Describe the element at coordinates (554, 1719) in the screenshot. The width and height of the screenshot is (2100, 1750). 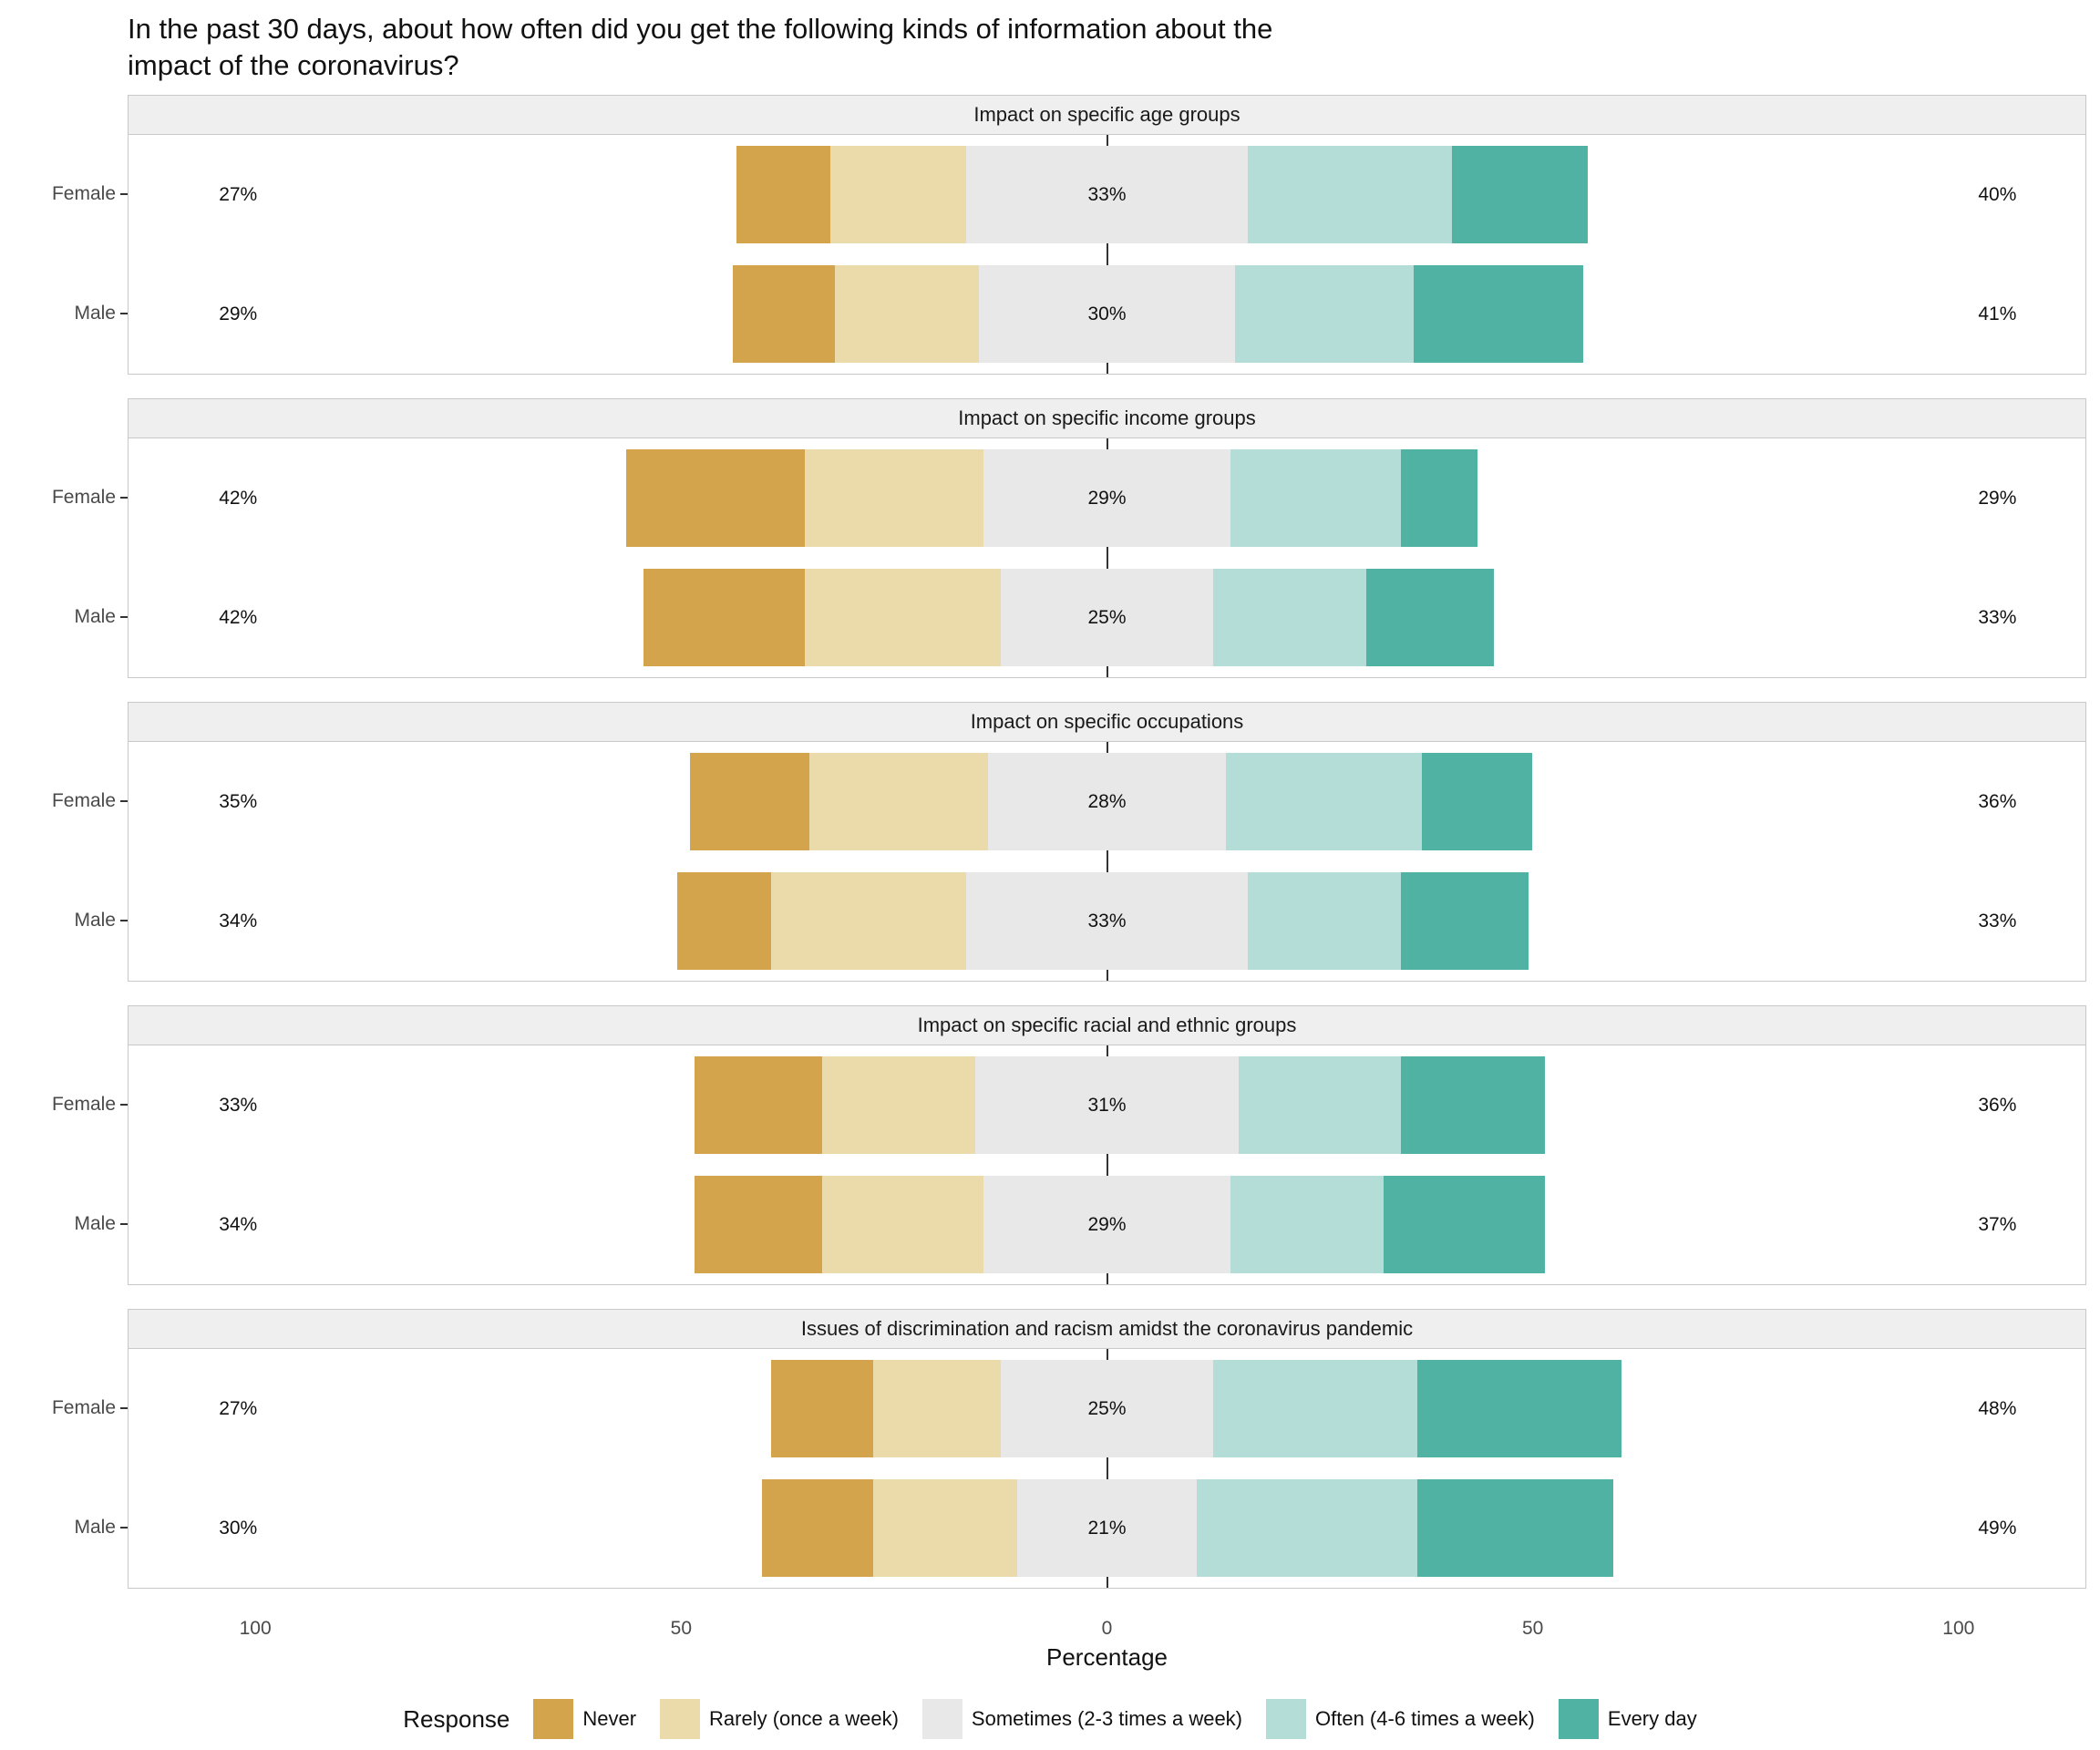
I see `legend-swatch-never` at that location.